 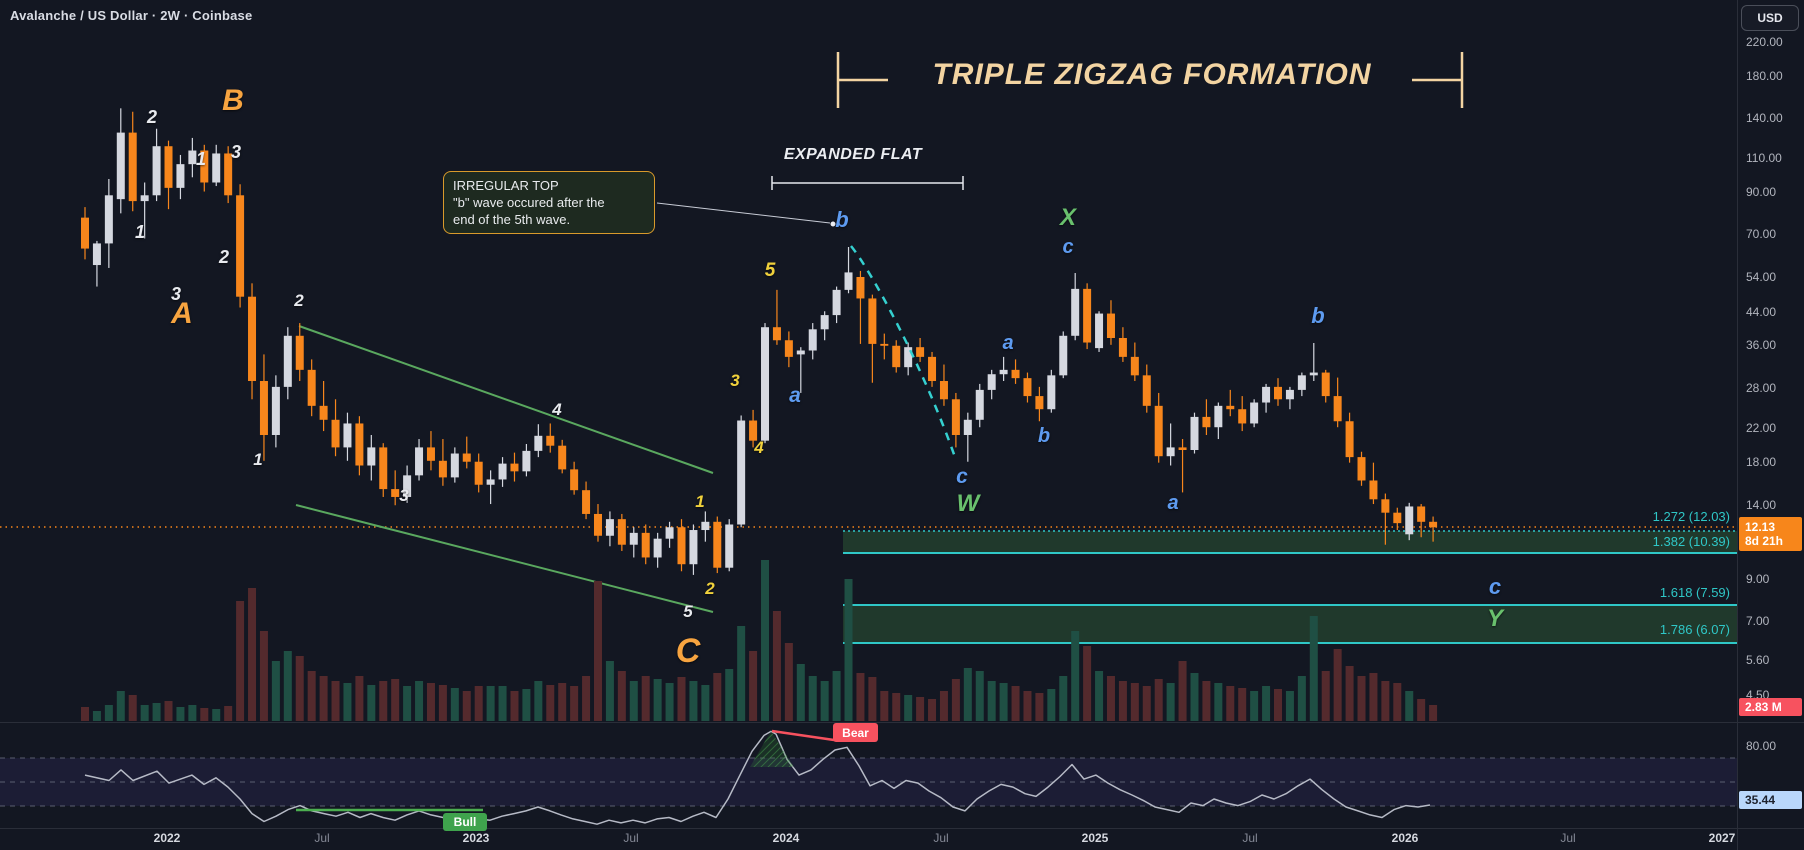 I want to click on price-tick: 54.00, so click(x=1761, y=277).